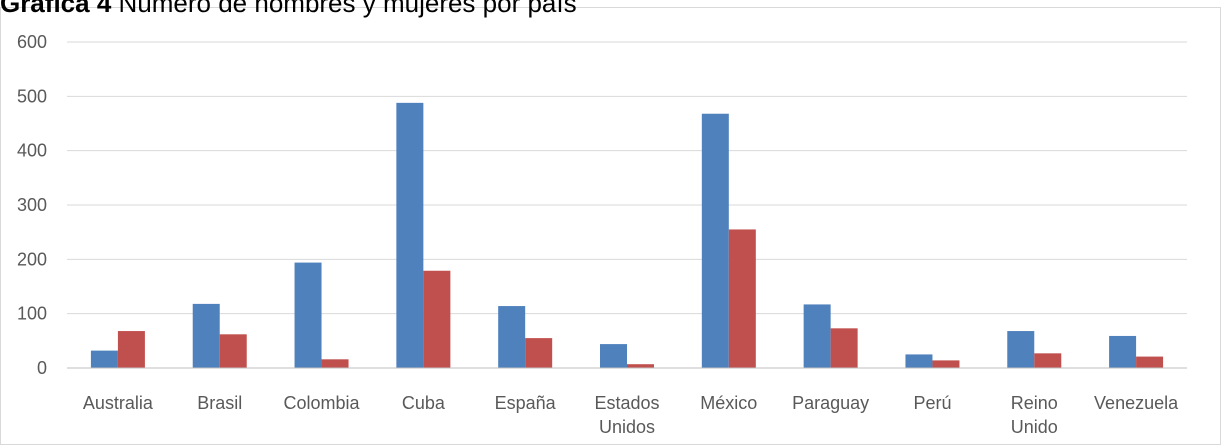 The width and height of the screenshot is (1224, 447). What do you see at coordinates (32, 96) in the screenshot?
I see `y-tick-label: 500` at bounding box center [32, 96].